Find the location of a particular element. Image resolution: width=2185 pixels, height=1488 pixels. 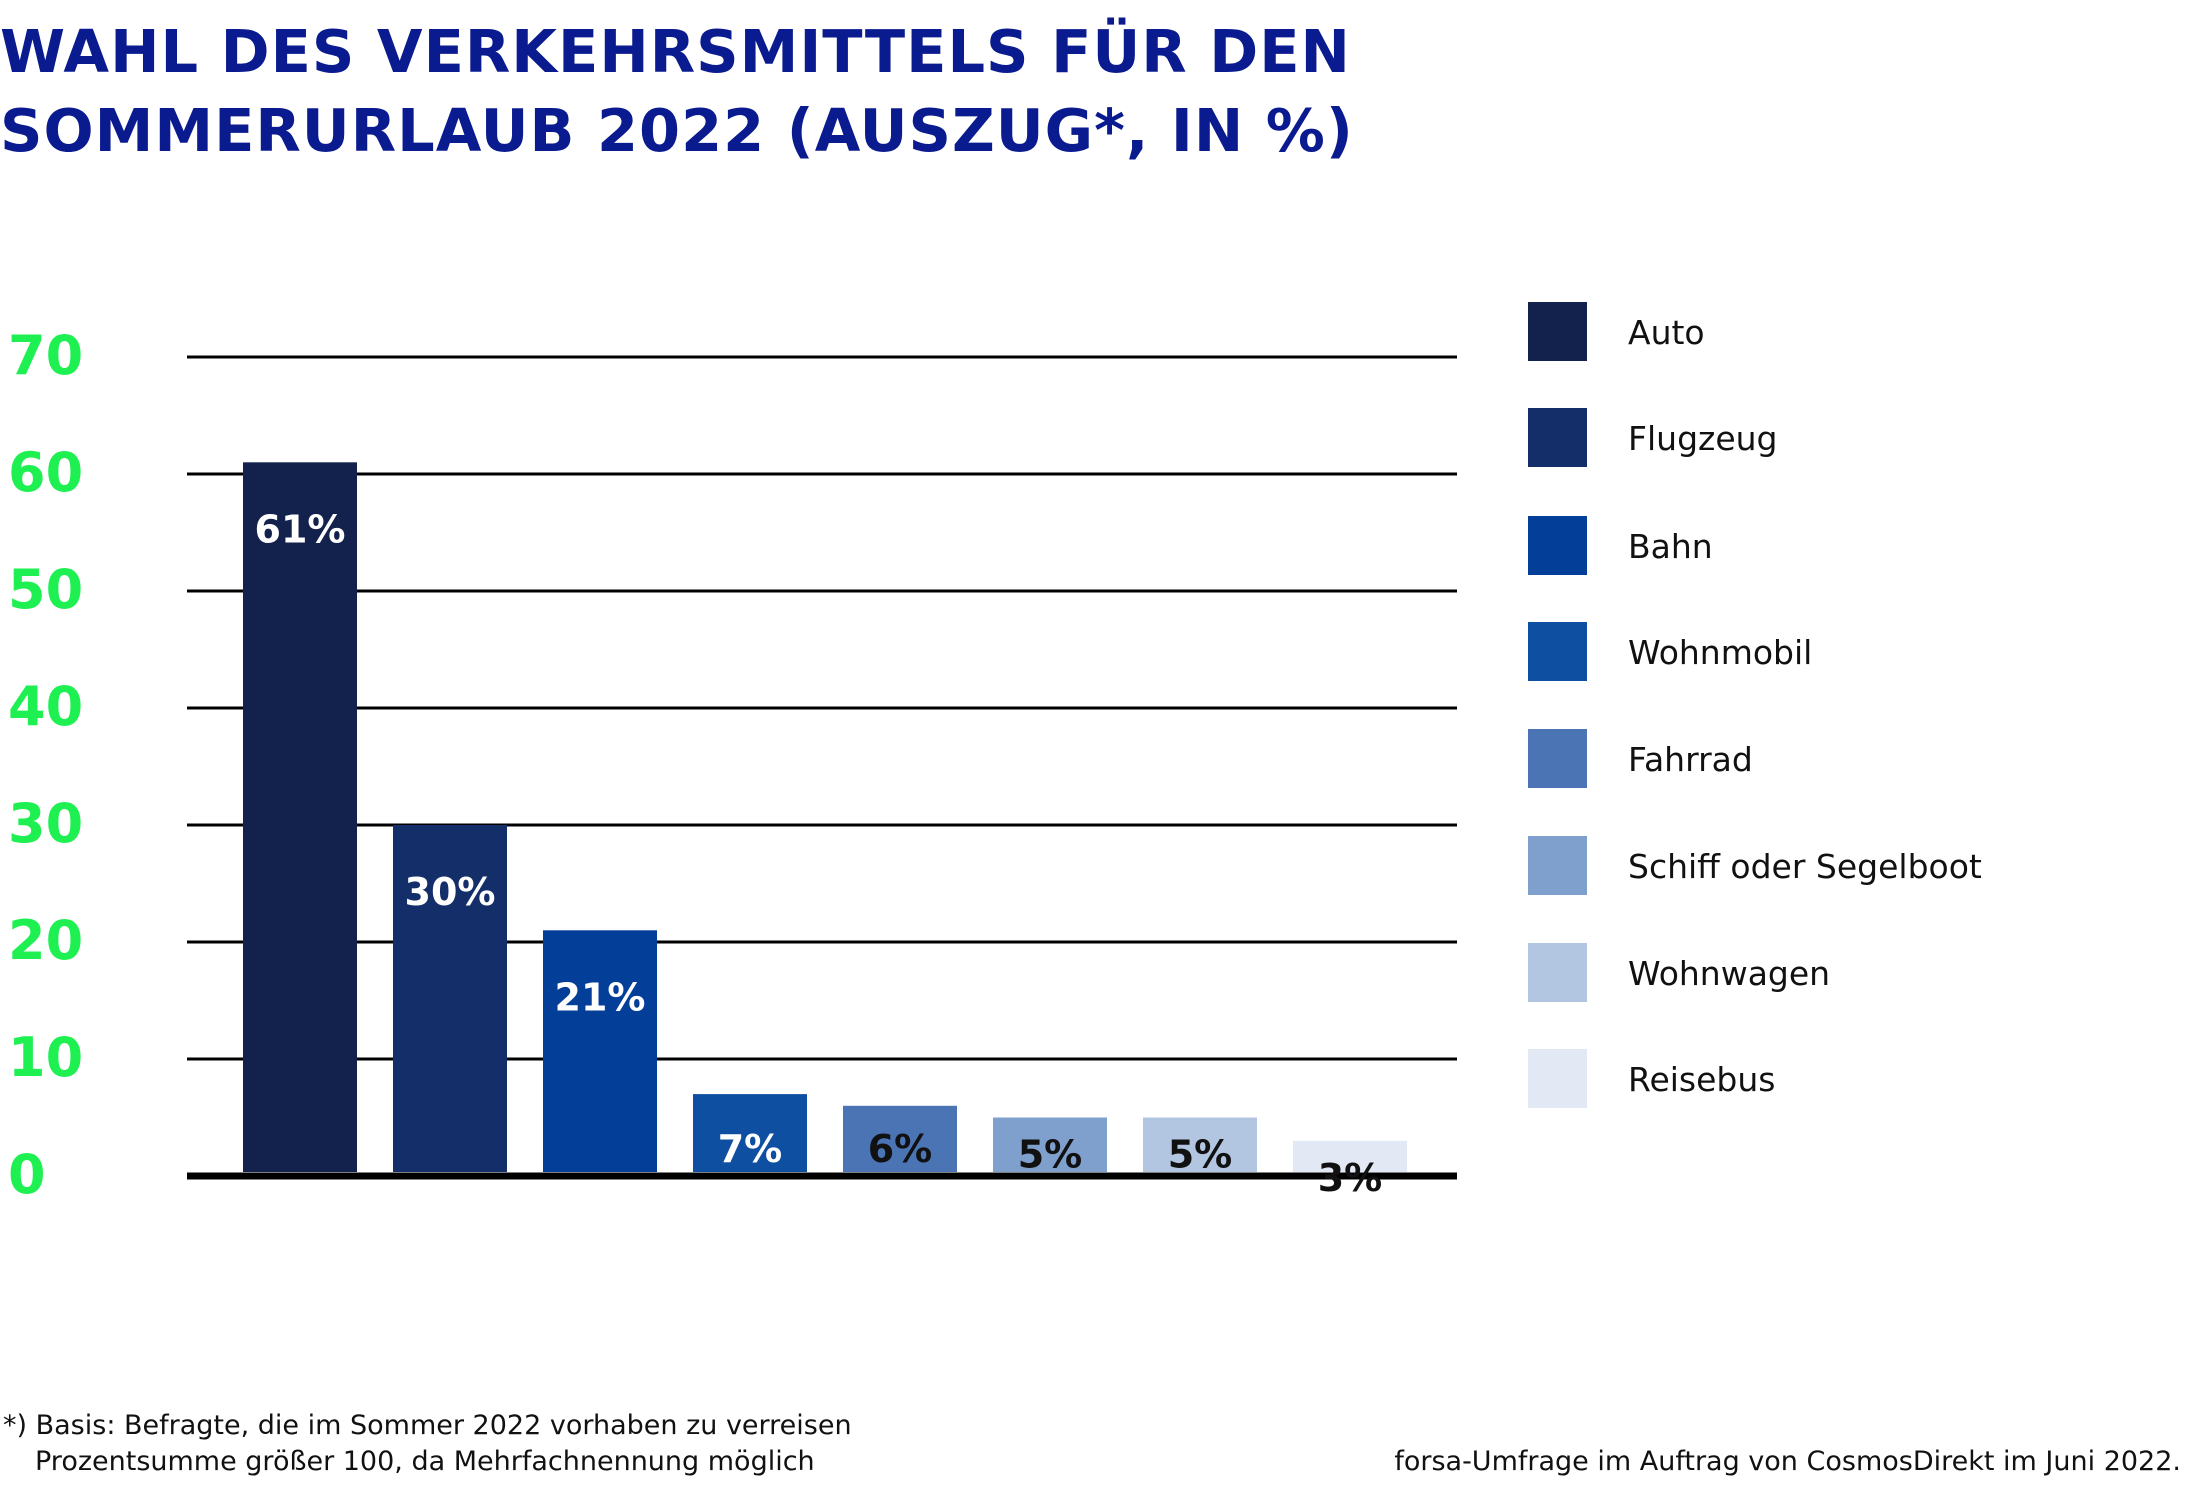

y-tick-label: 0 is located at coordinates (27, 1174).